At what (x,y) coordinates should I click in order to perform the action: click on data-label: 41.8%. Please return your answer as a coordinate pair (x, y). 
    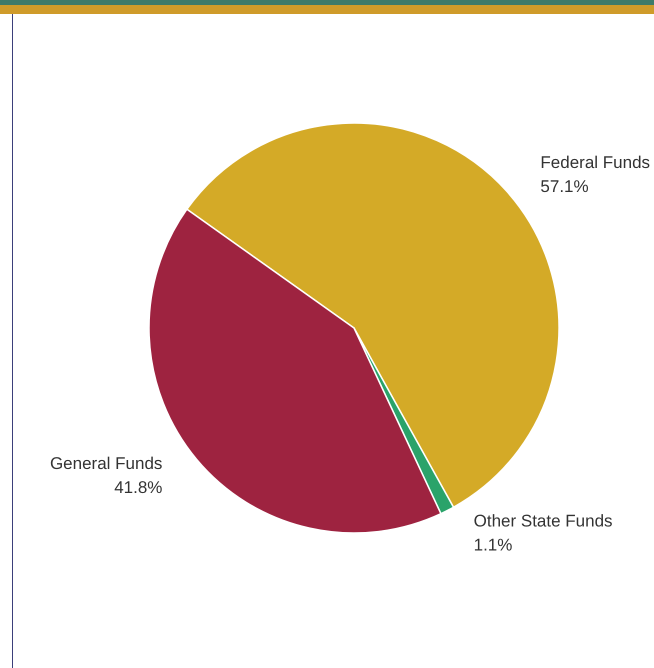
    Looking at the image, I should click on (138, 487).